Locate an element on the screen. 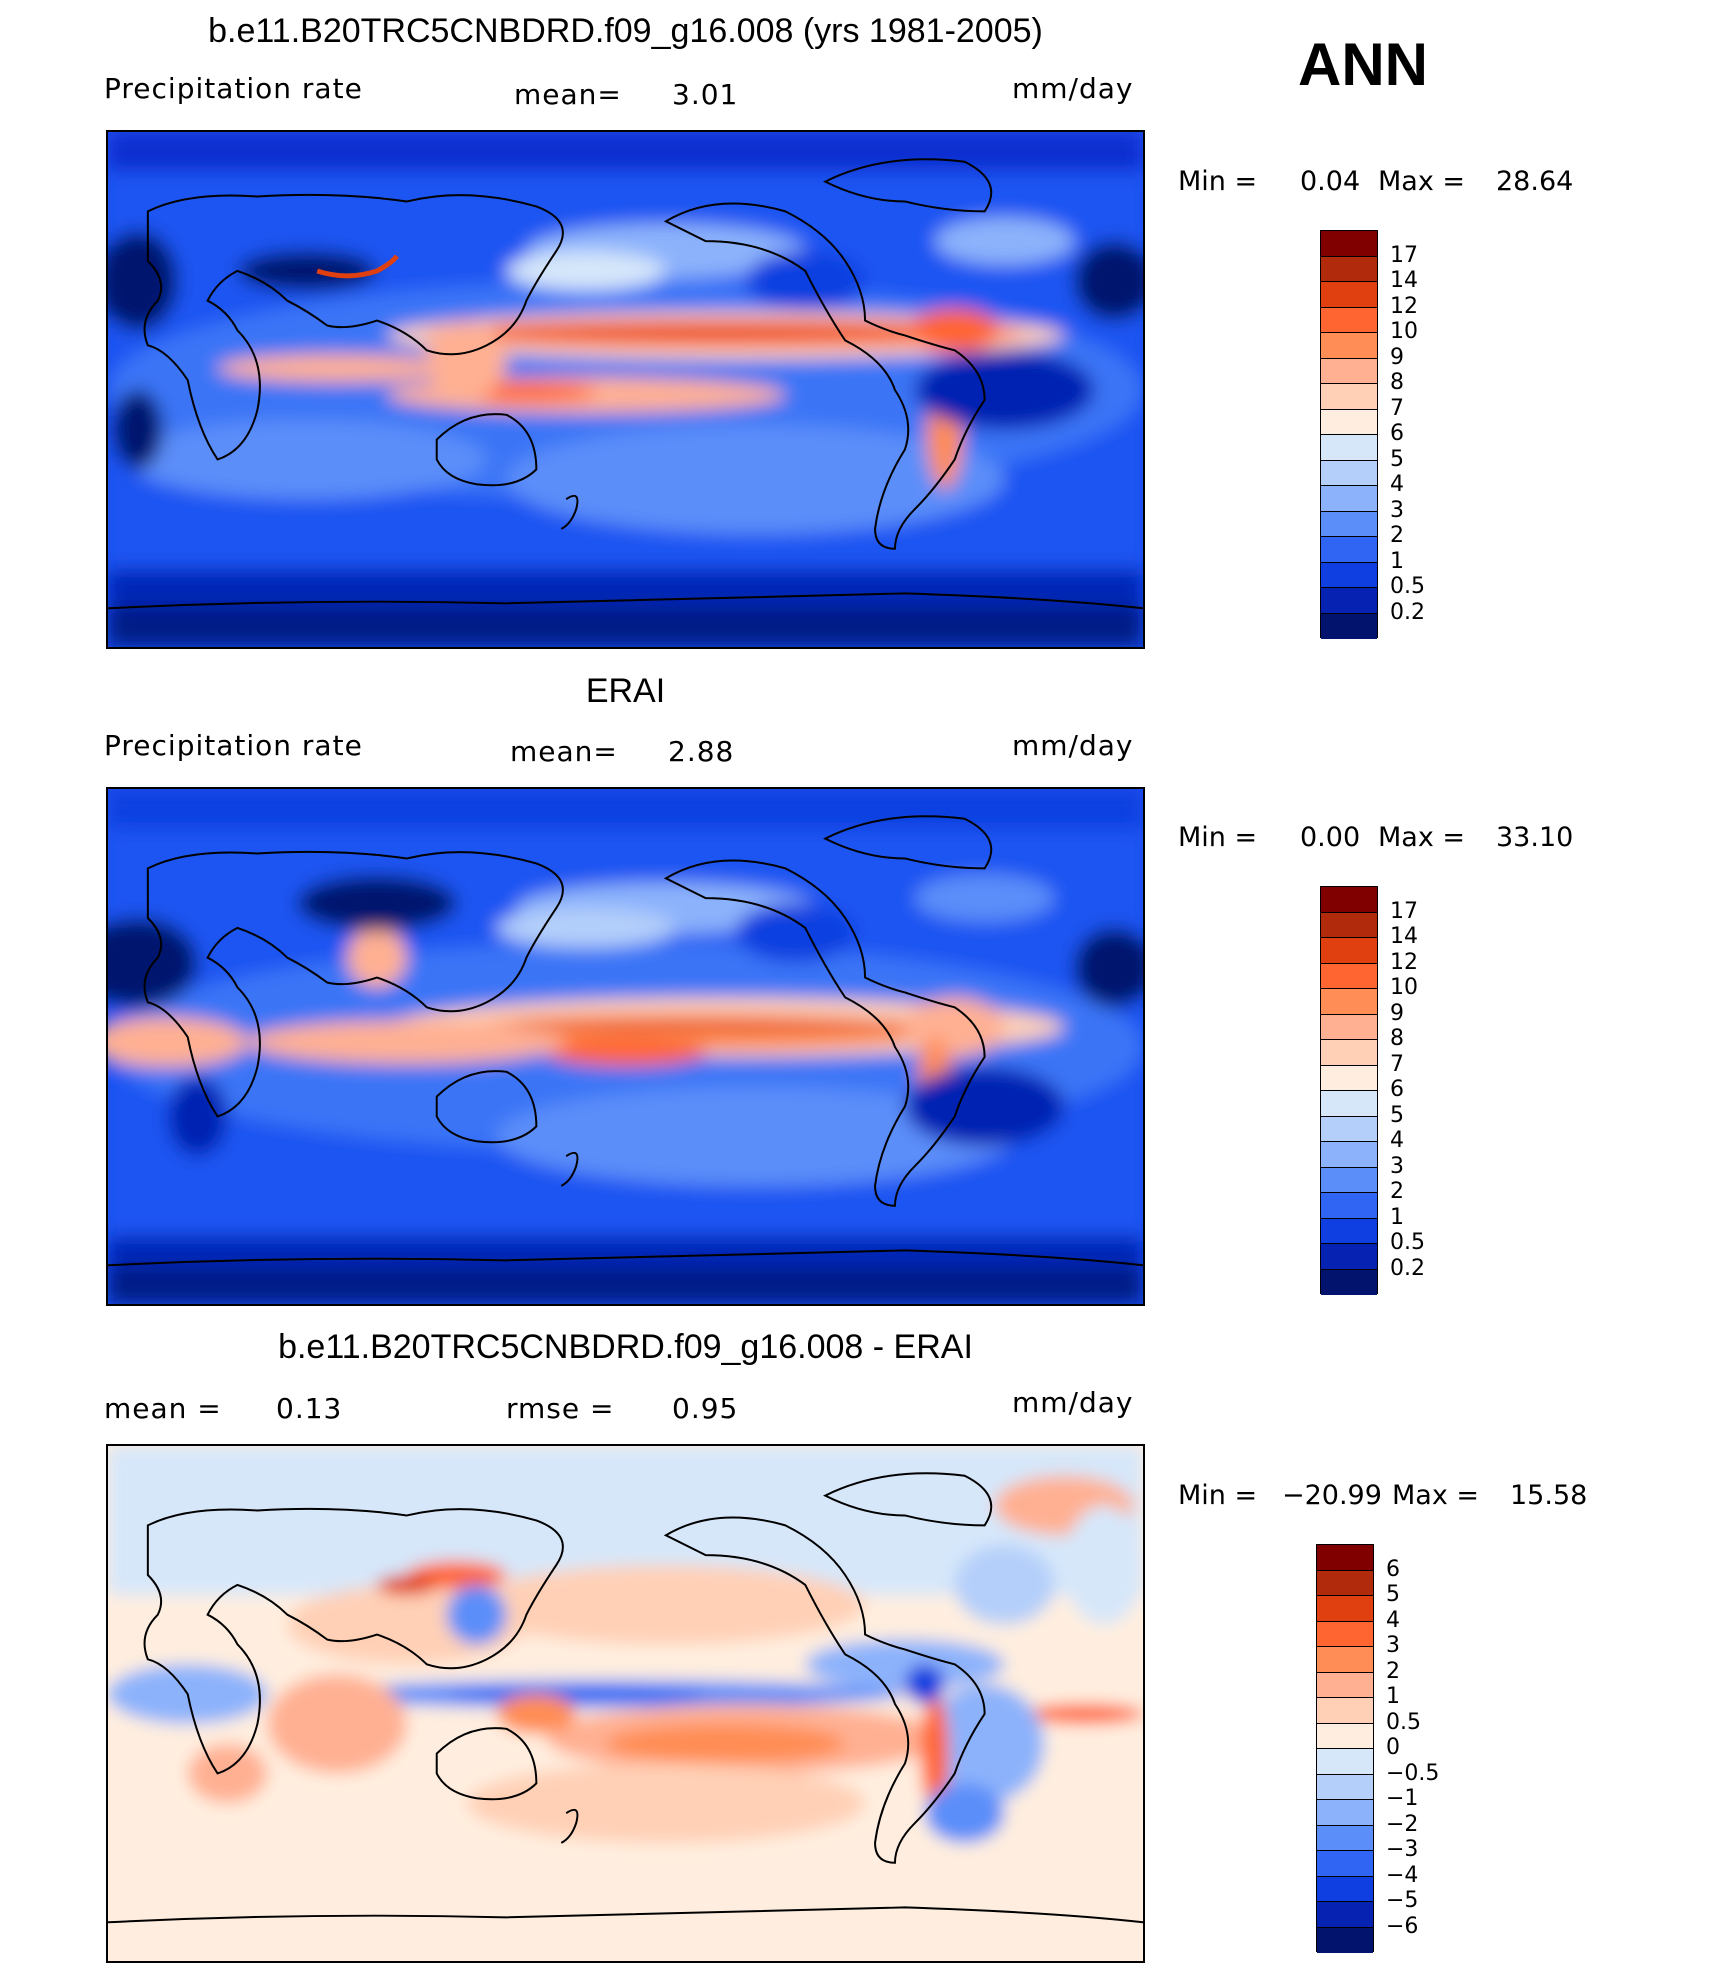 The height and width of the screenshot is (1986, 1710). colorbar-label: 3 is located at coordinates (1393, 1645).